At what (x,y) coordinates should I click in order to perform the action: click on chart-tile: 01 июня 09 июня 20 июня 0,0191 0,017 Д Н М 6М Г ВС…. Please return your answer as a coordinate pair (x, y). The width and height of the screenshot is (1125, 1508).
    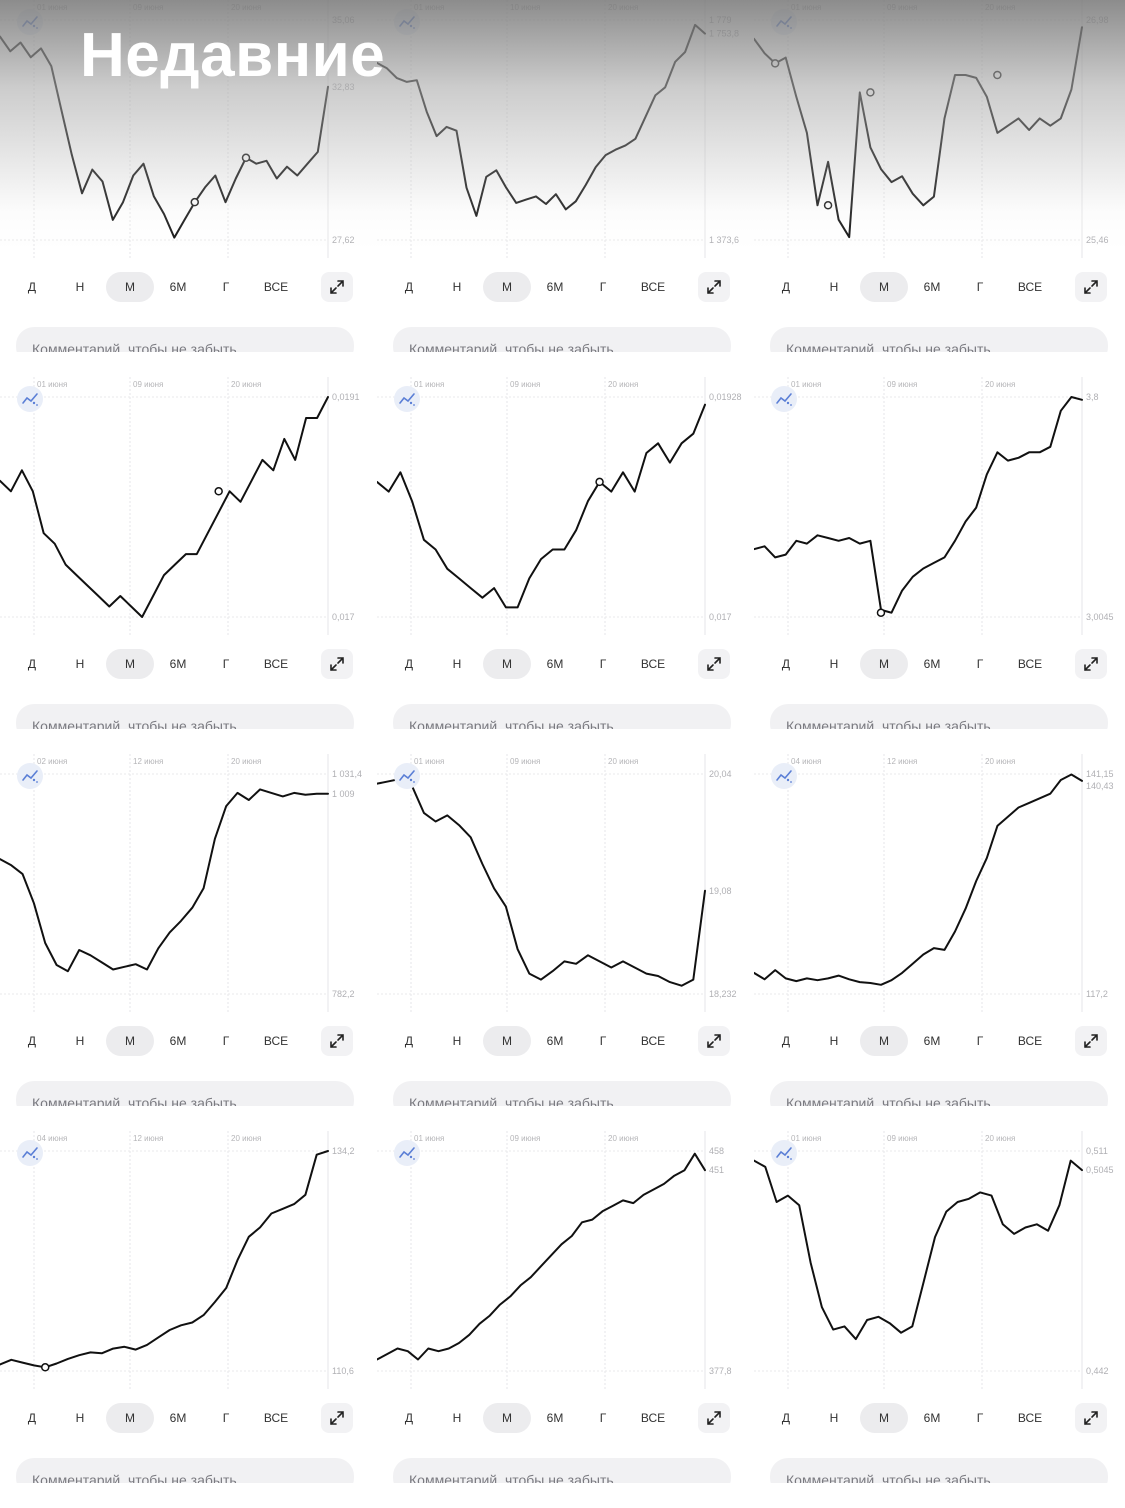
    Looking at the image, I should click on (185, 565).